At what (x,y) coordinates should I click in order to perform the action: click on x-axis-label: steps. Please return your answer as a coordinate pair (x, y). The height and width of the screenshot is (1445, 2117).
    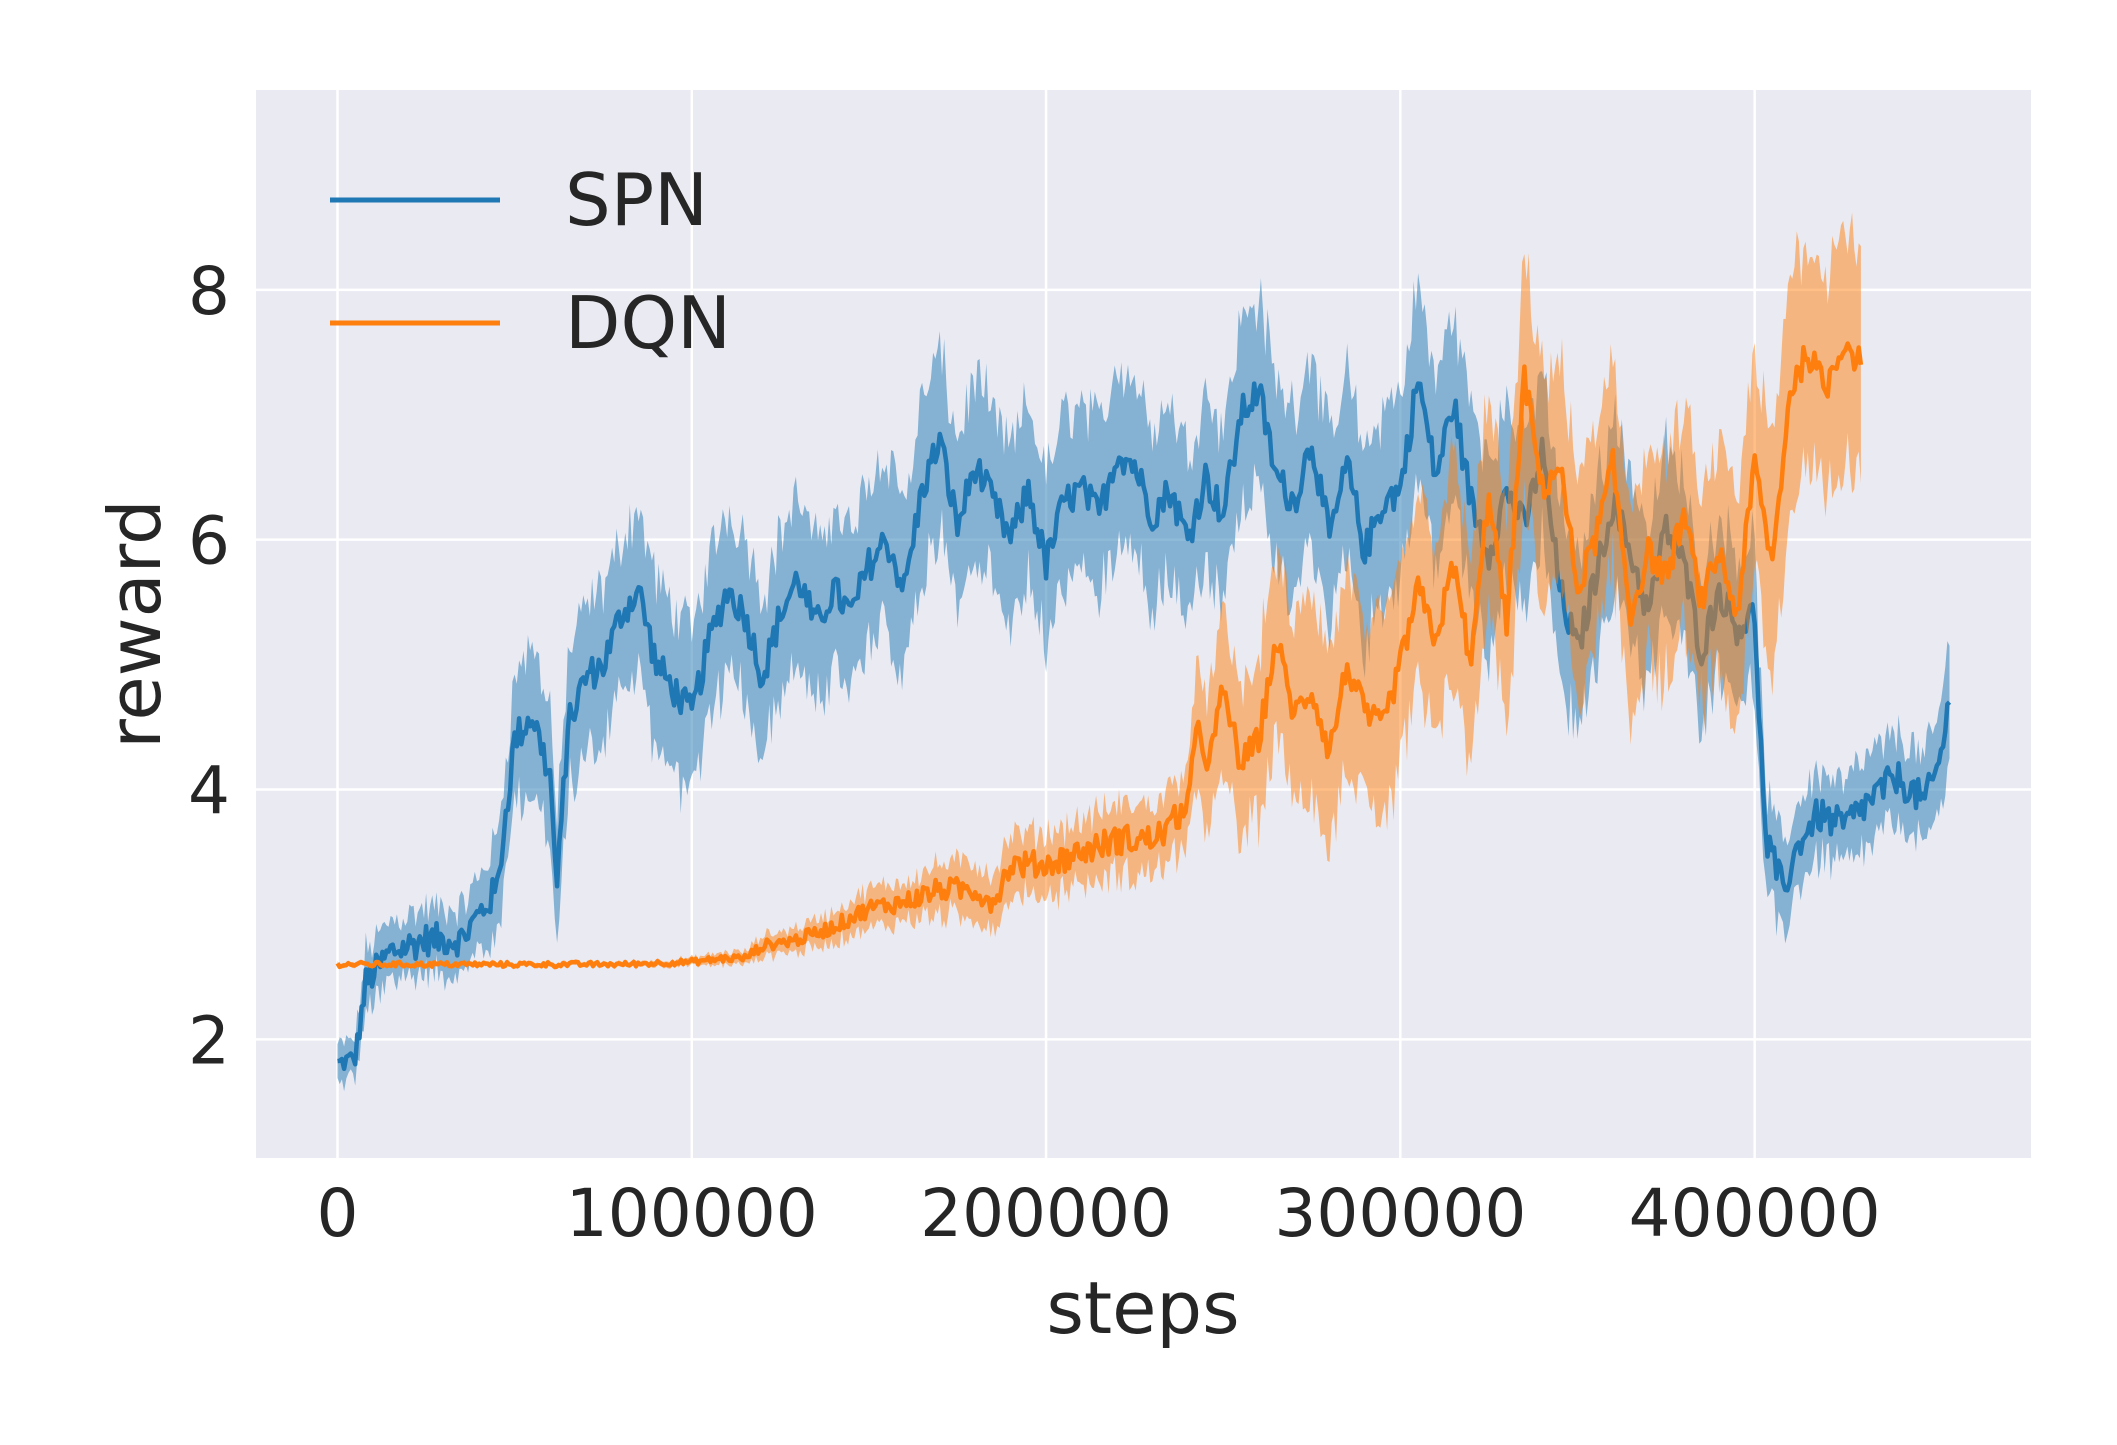
    Looking at the image, I should click on (1142, 1308).